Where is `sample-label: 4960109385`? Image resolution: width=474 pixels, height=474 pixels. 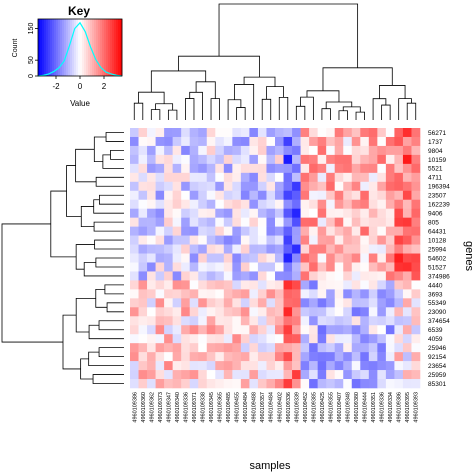
sample-label: 4960109385 is located at coordinates (314, 407).